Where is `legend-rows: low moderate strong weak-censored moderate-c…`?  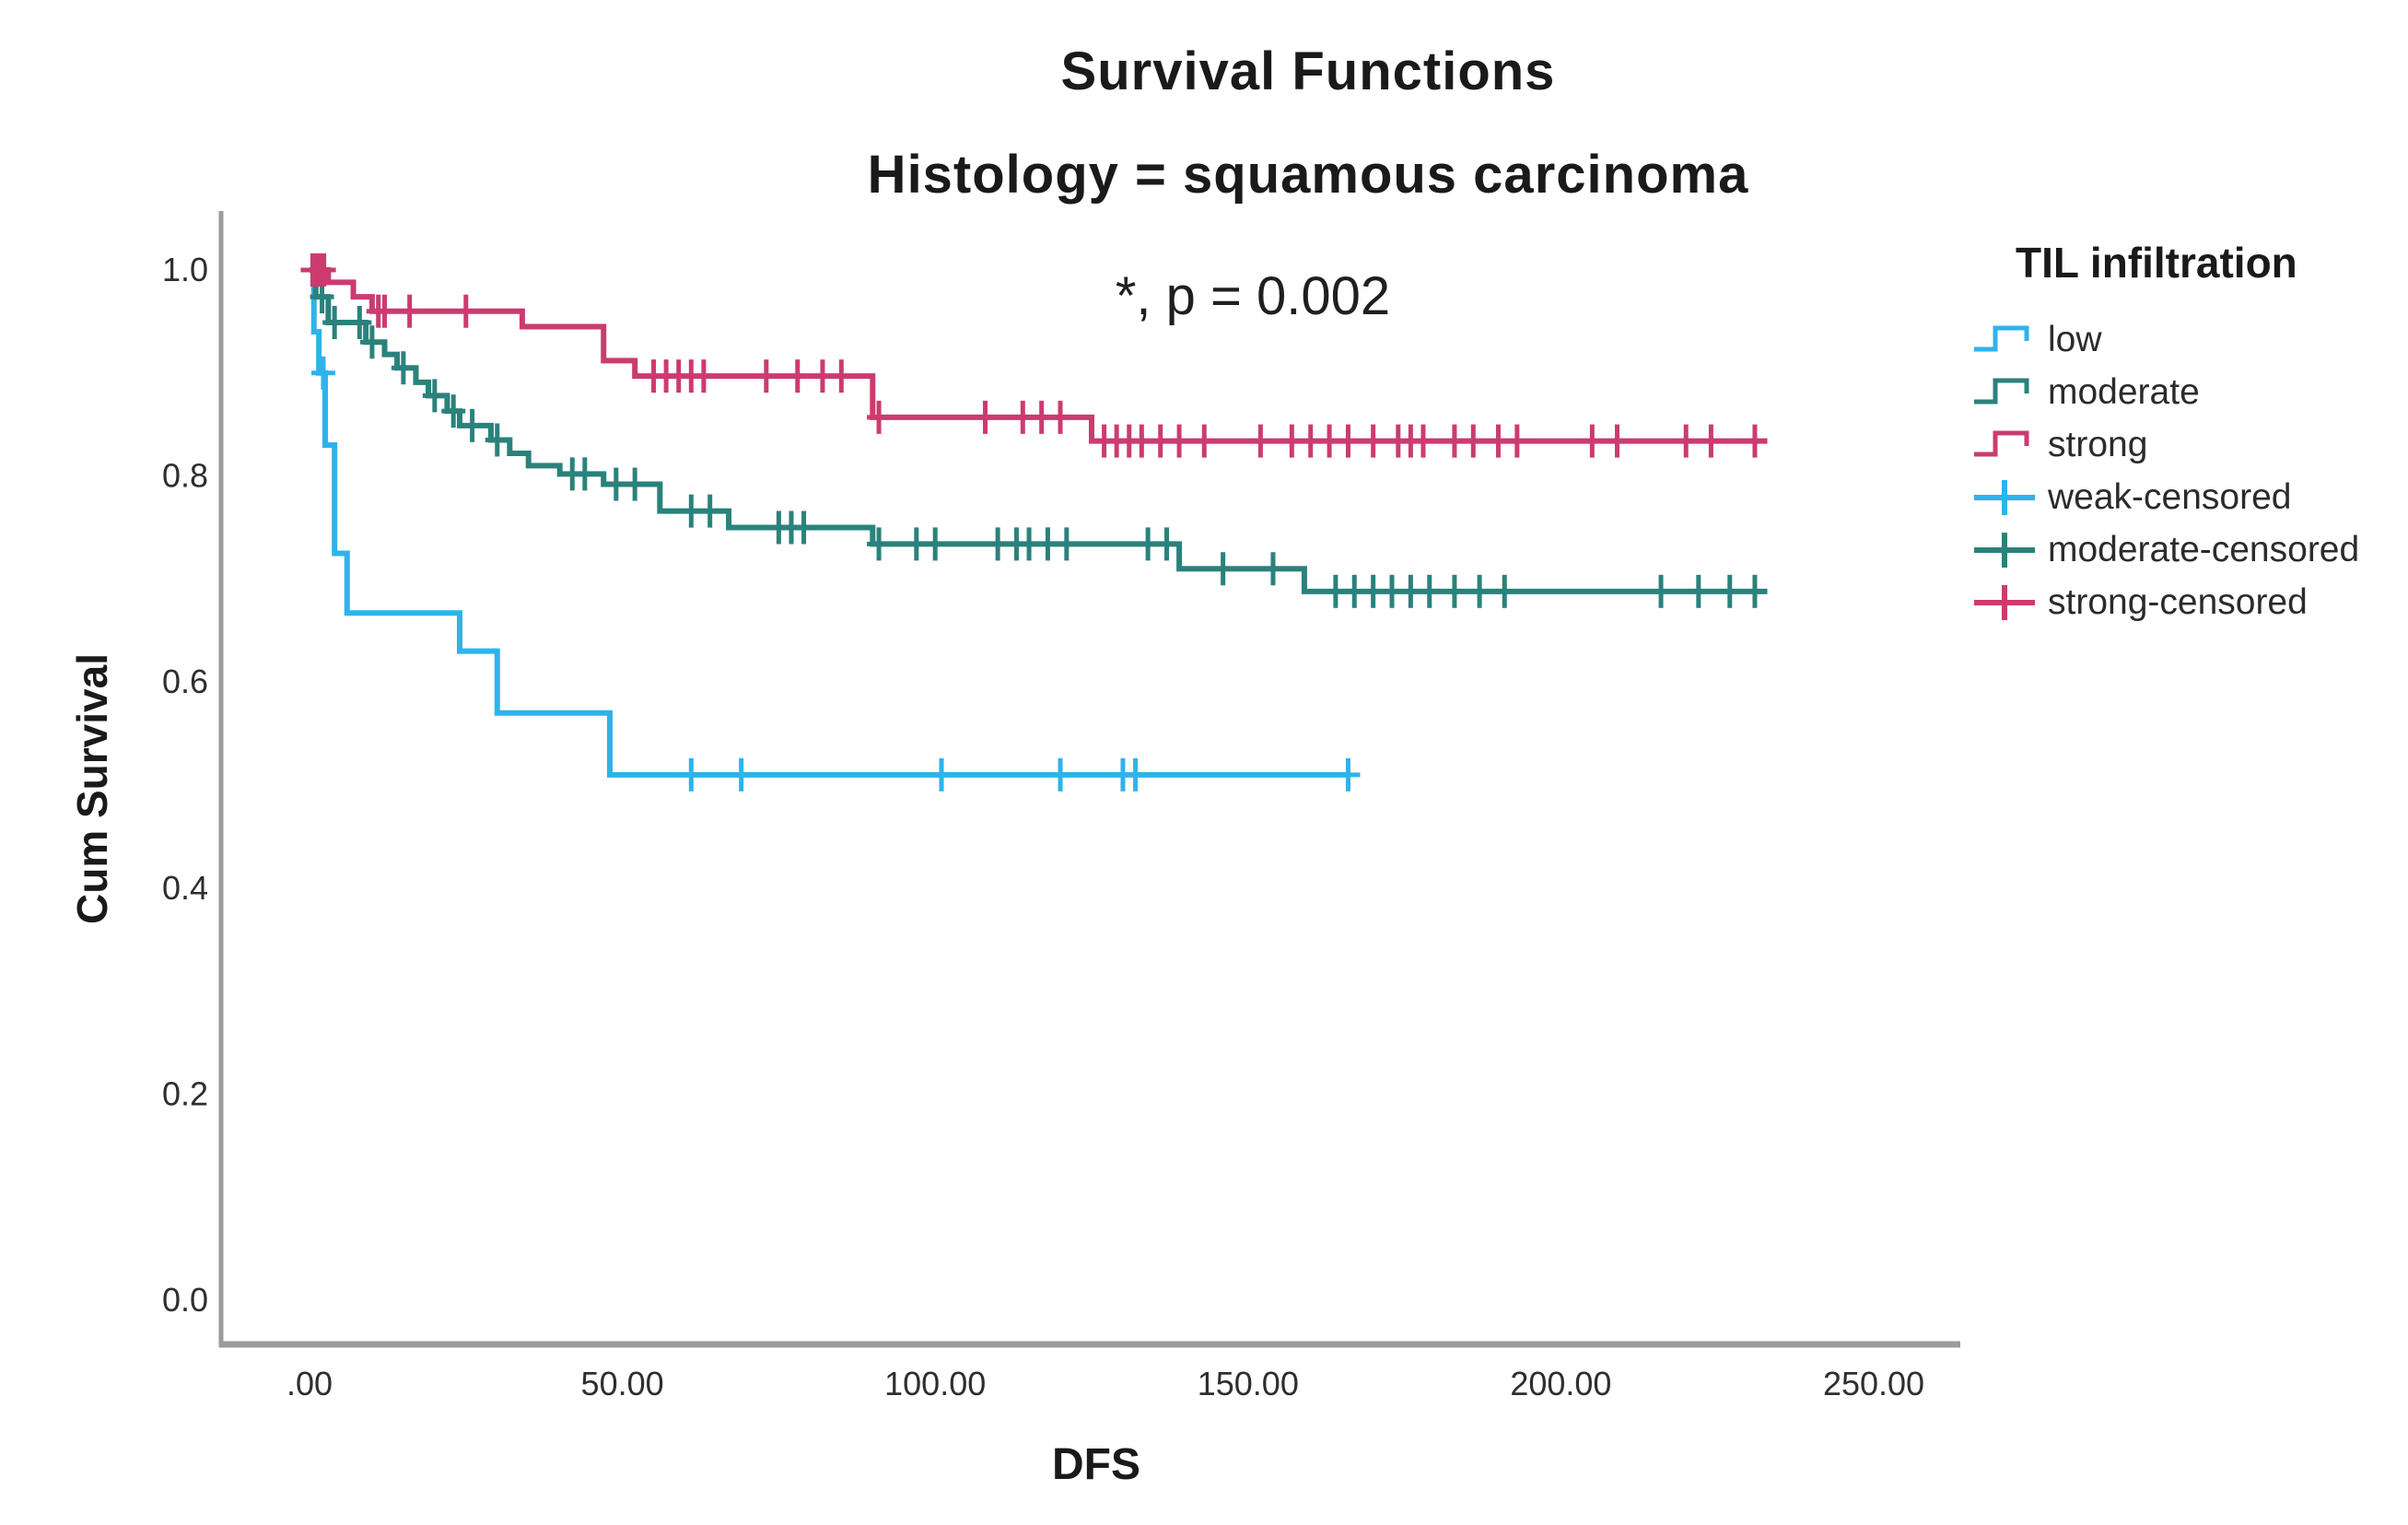 legend-rows: low moderate strong weak-censored moderate-c… is located at coordinates (2165, 471).